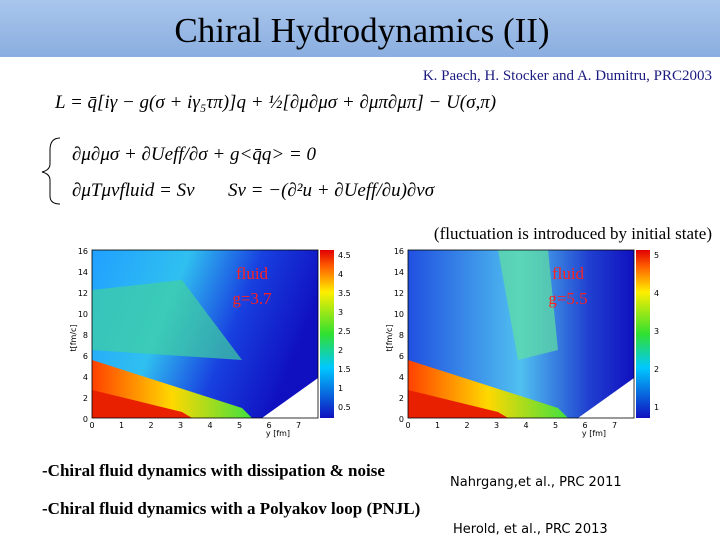  I want to click on title-bar, so click(360, 28).